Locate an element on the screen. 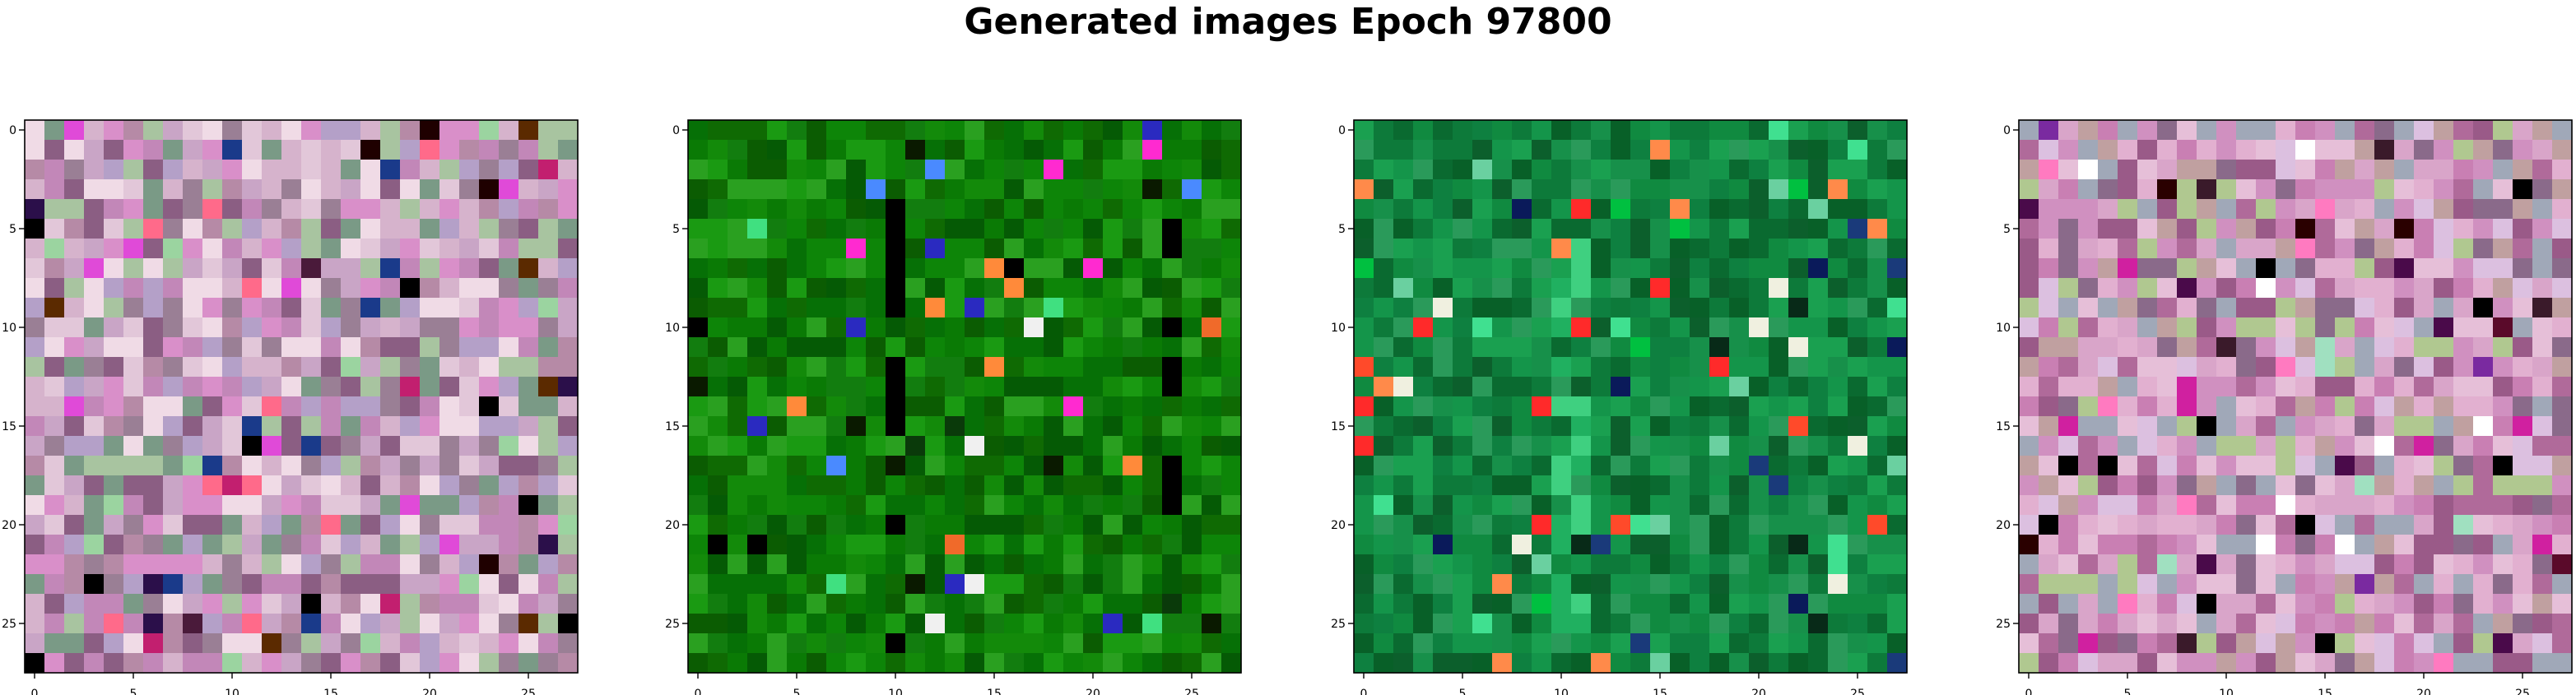  figure-title: Generated images Epoch 97800 is located at coordinates (1288, 22).